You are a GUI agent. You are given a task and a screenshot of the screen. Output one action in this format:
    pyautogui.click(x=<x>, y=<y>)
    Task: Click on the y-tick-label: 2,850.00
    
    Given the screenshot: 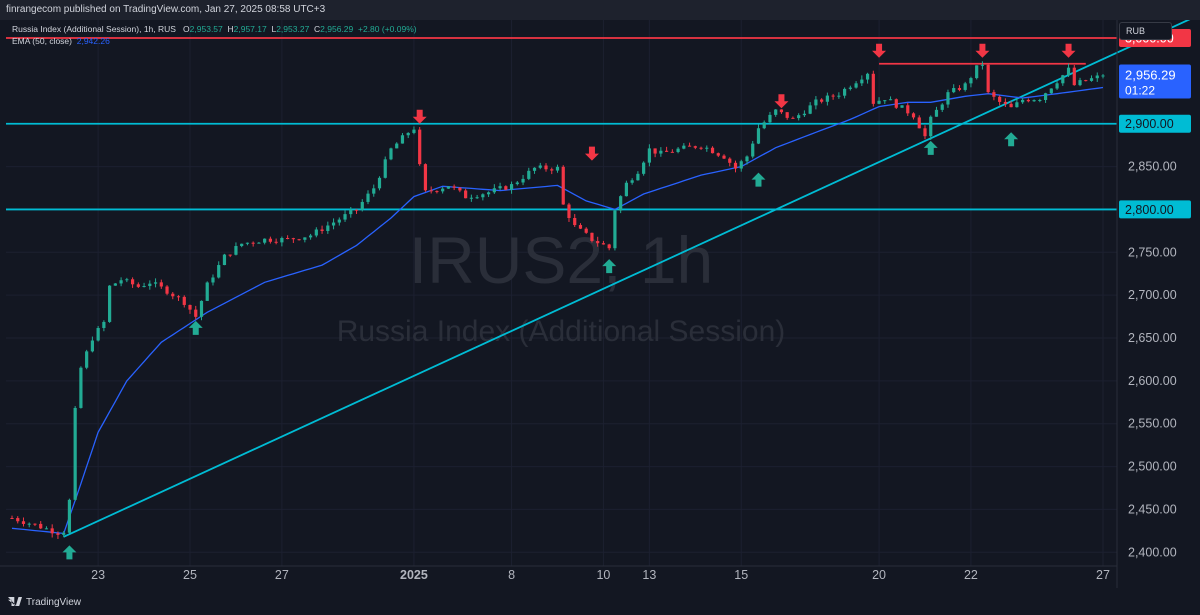 What is the action you would take?
    pyautogui.click(x=1152, y=167)
    